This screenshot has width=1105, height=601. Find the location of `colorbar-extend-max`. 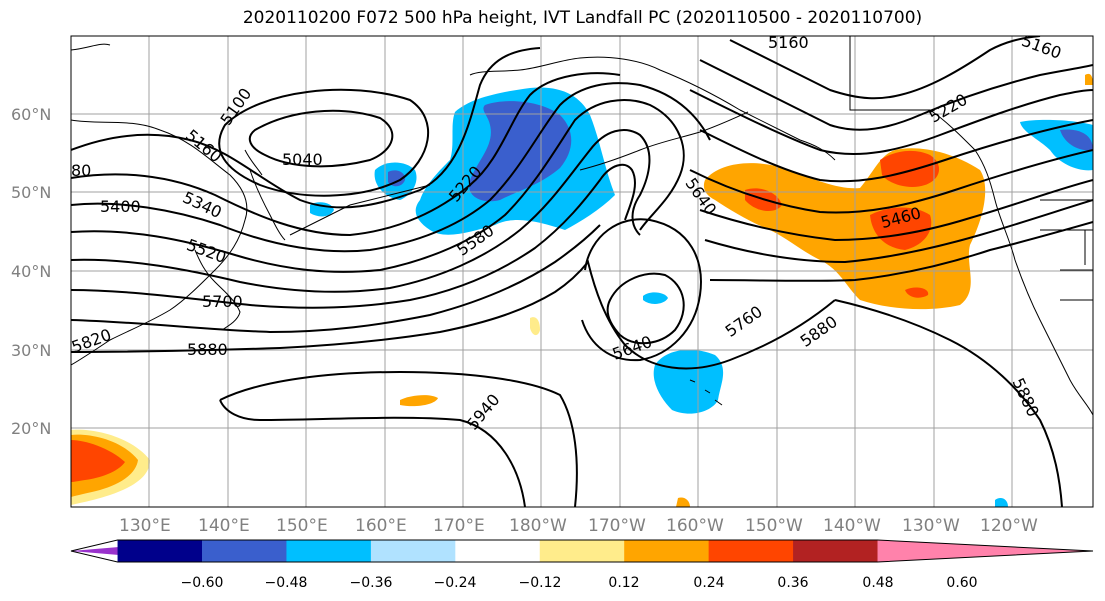

colorbar-extend-max is located at coordinates (985, 551).